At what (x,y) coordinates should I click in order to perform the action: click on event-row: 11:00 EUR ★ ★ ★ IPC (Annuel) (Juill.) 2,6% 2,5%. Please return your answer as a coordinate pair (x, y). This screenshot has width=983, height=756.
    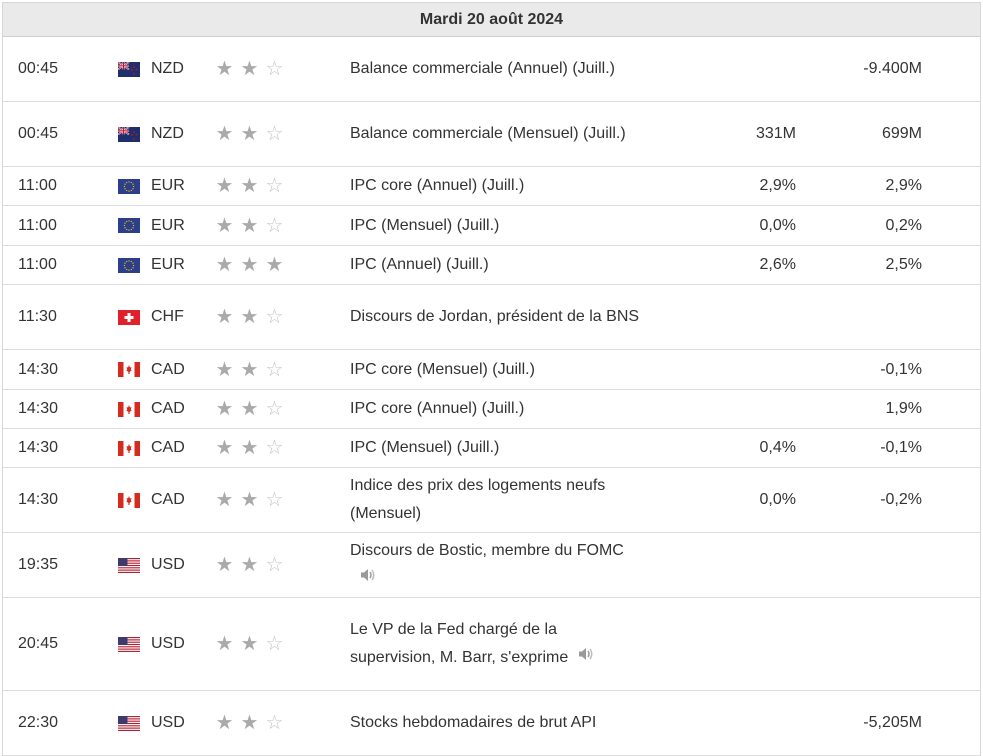
    Looking at the image, I should click on (491, 265).